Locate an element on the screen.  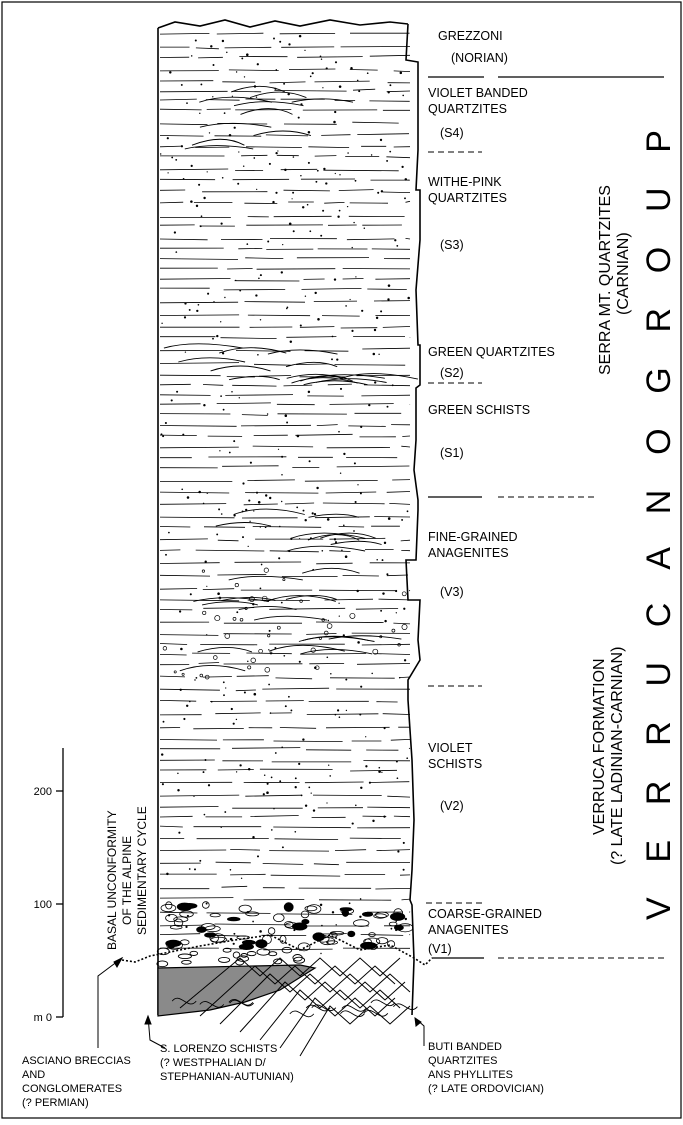
unit-s1-code: (S1) is located at coordinates (452, 453).